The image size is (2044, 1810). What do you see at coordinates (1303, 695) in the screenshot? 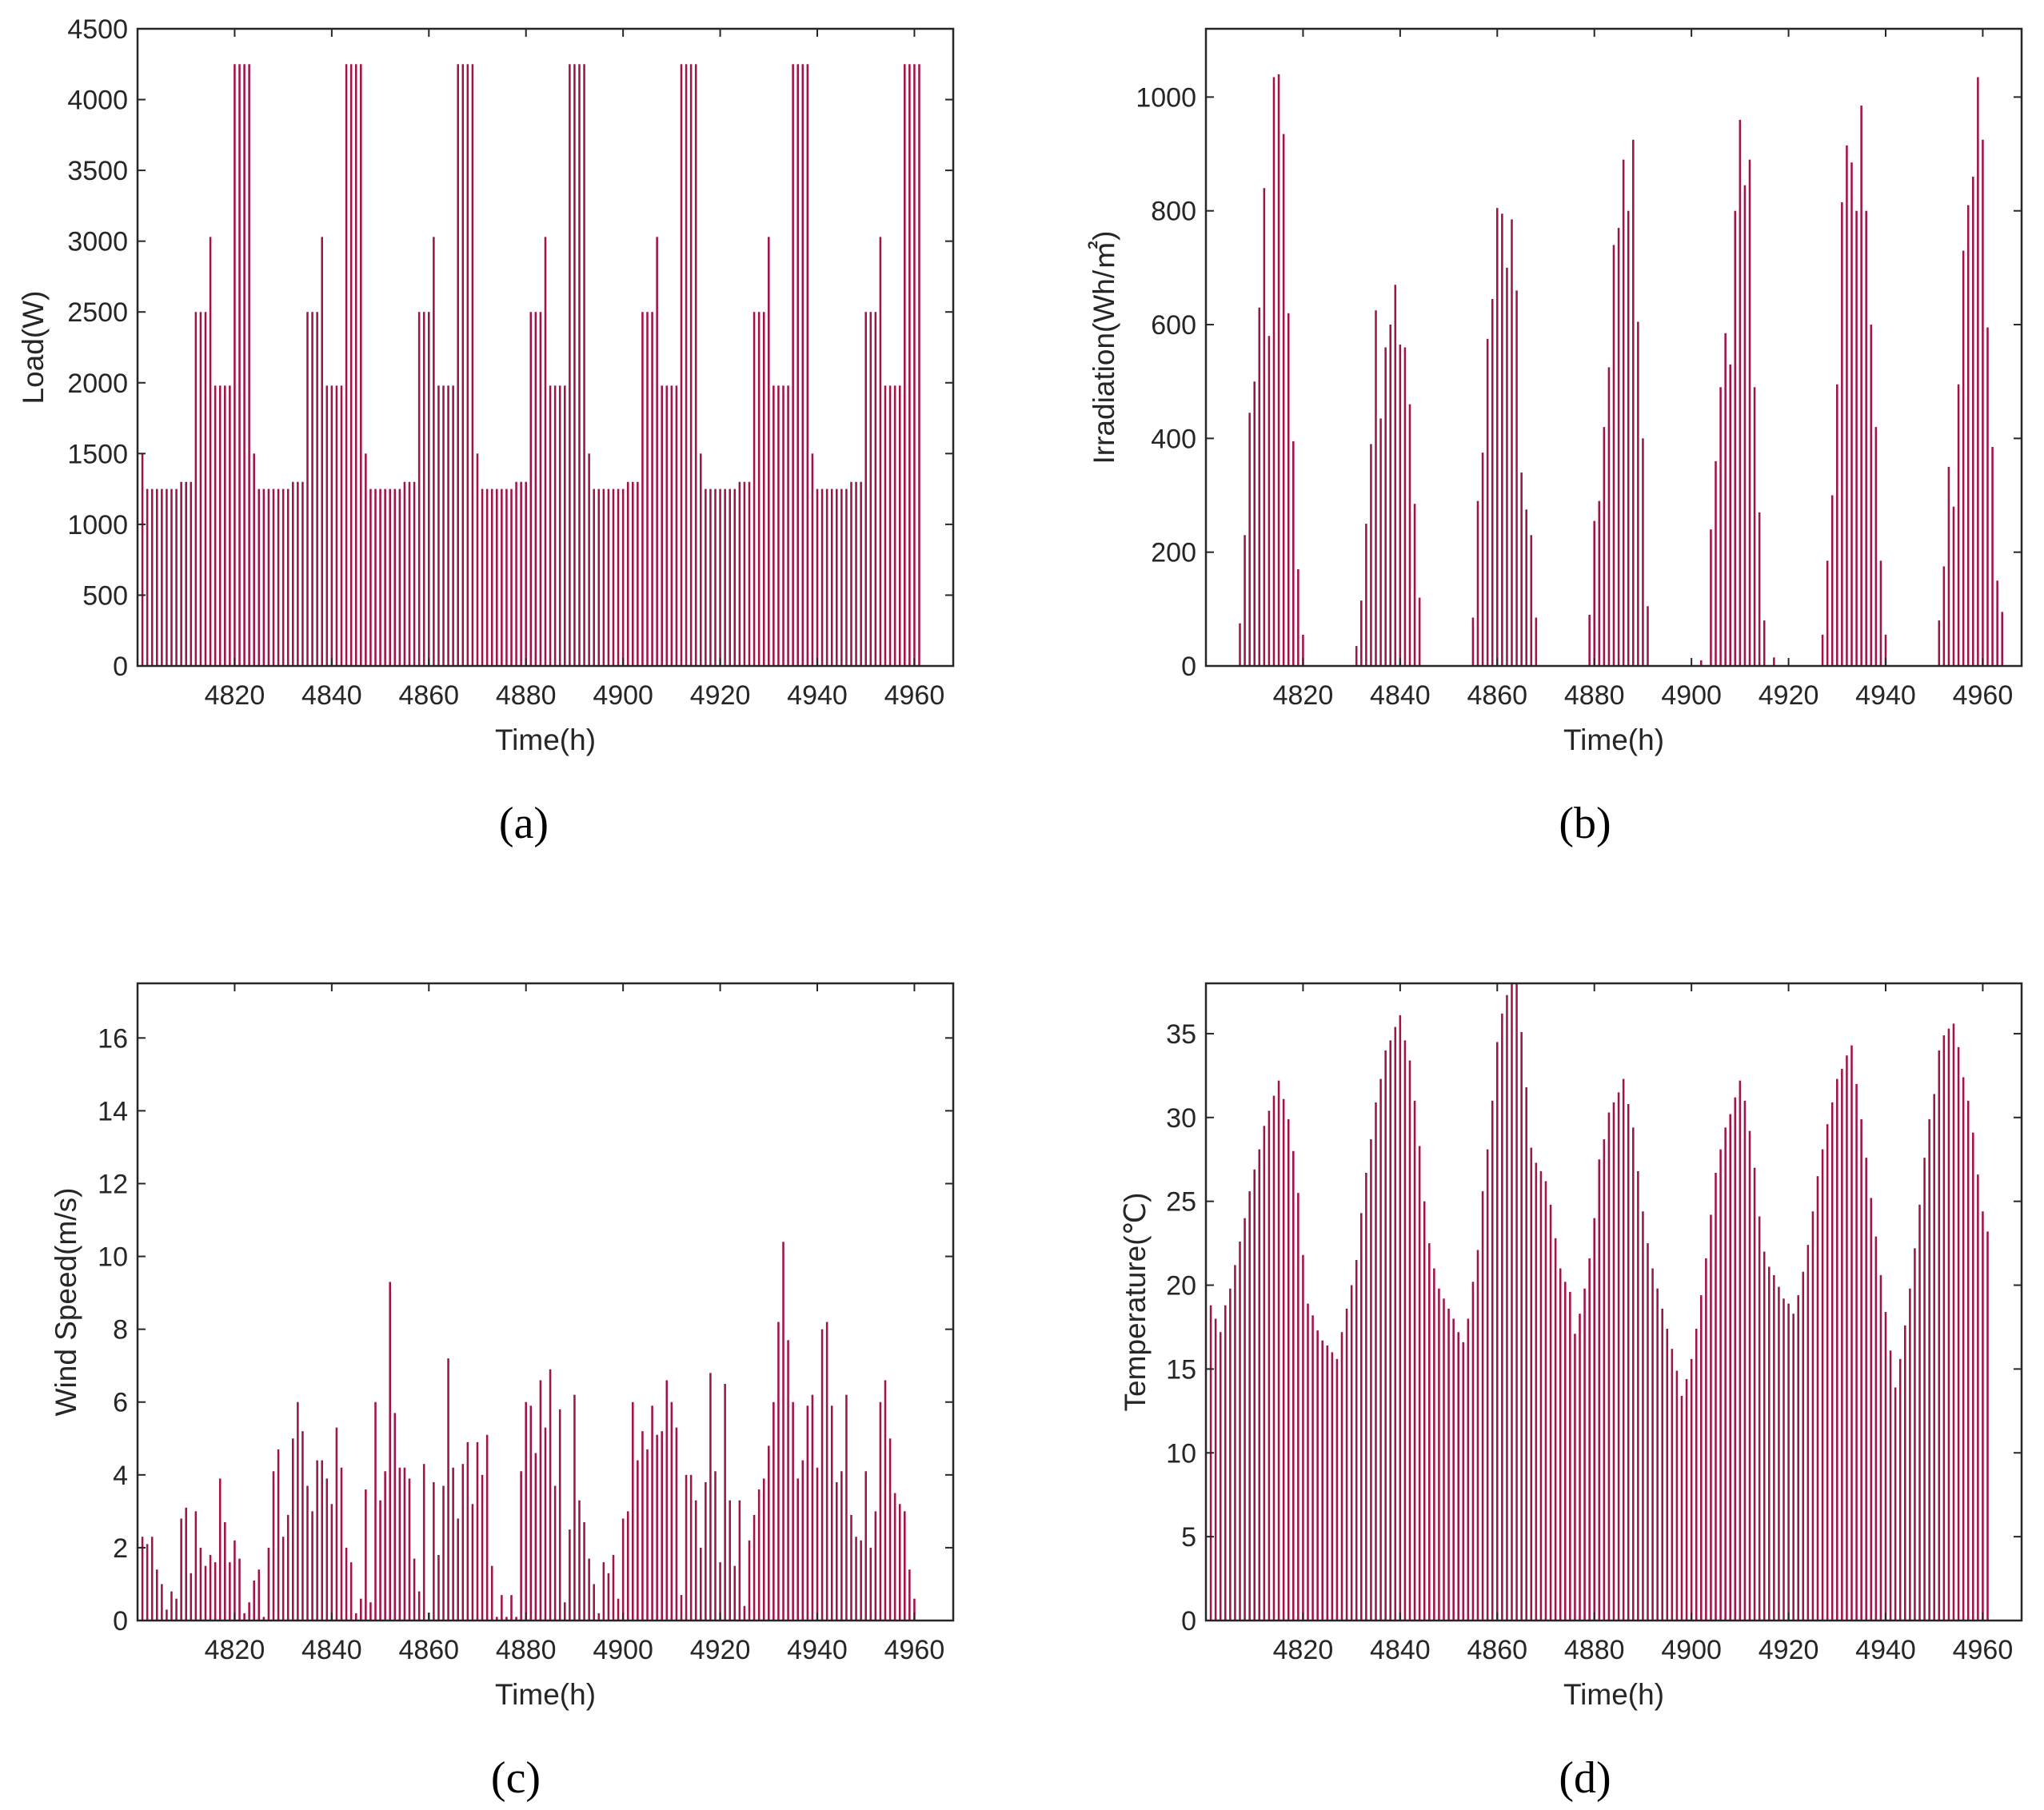
I see `irradiation-x-tick-label: 4820` at bounding box center [1303, 695].